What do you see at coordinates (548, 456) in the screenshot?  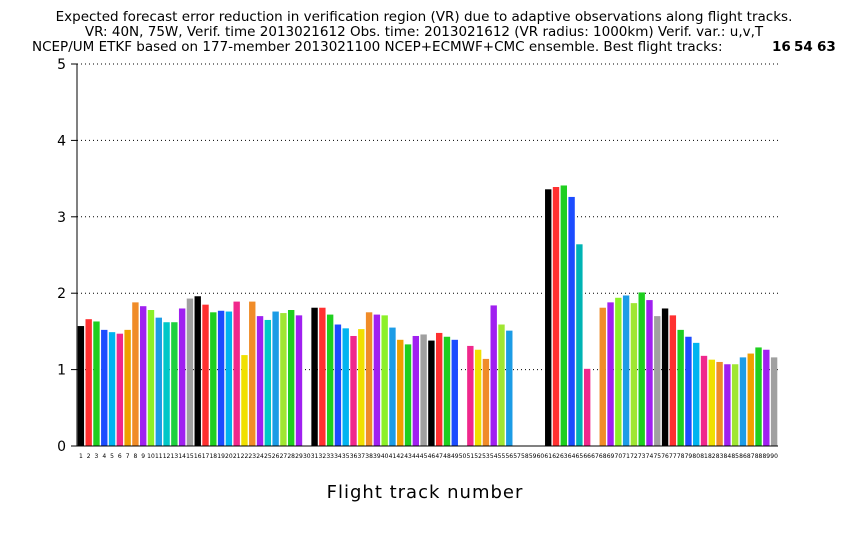 I see `x-tick-label-61: 61` at bounding box center [548, 456].